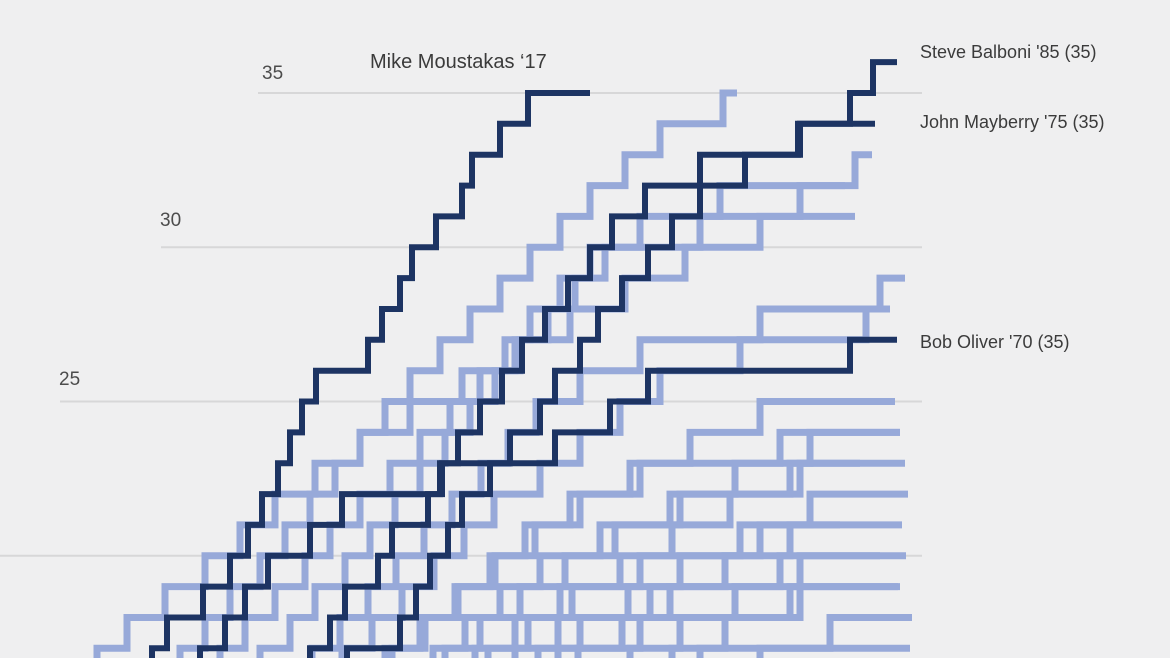  Describe the element at coordinates (995, 342) in the screenshot. I see `series-label-oliver: Bob Oliver '70 (35)` at that location.